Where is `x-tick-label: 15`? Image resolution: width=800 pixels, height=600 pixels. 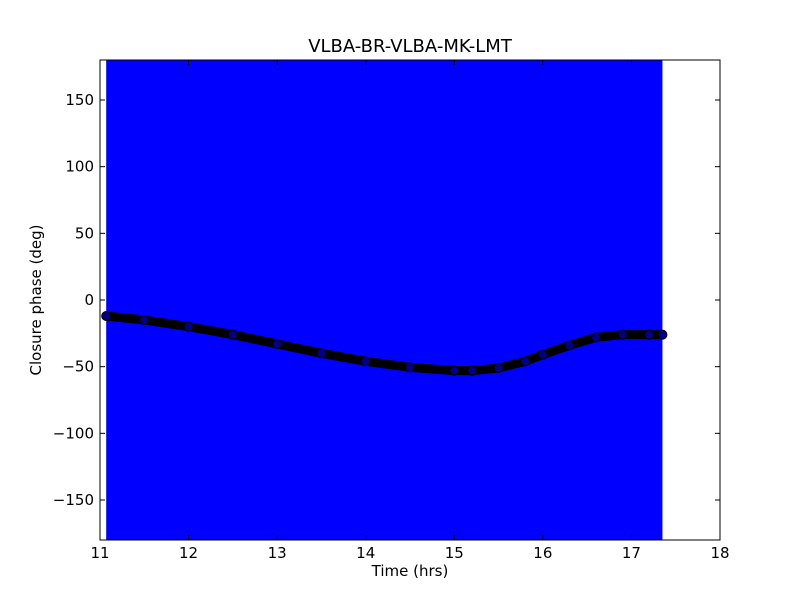
x-tick-label: 15 is located at coordinates (454, 553).